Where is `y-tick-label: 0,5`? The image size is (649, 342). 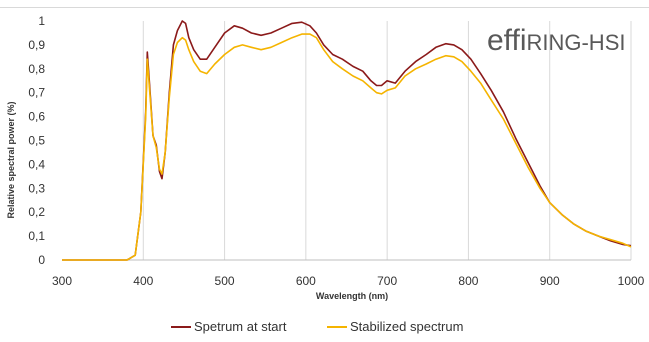
y-tick-label: 0,5 is located at coordinates (36, 141).